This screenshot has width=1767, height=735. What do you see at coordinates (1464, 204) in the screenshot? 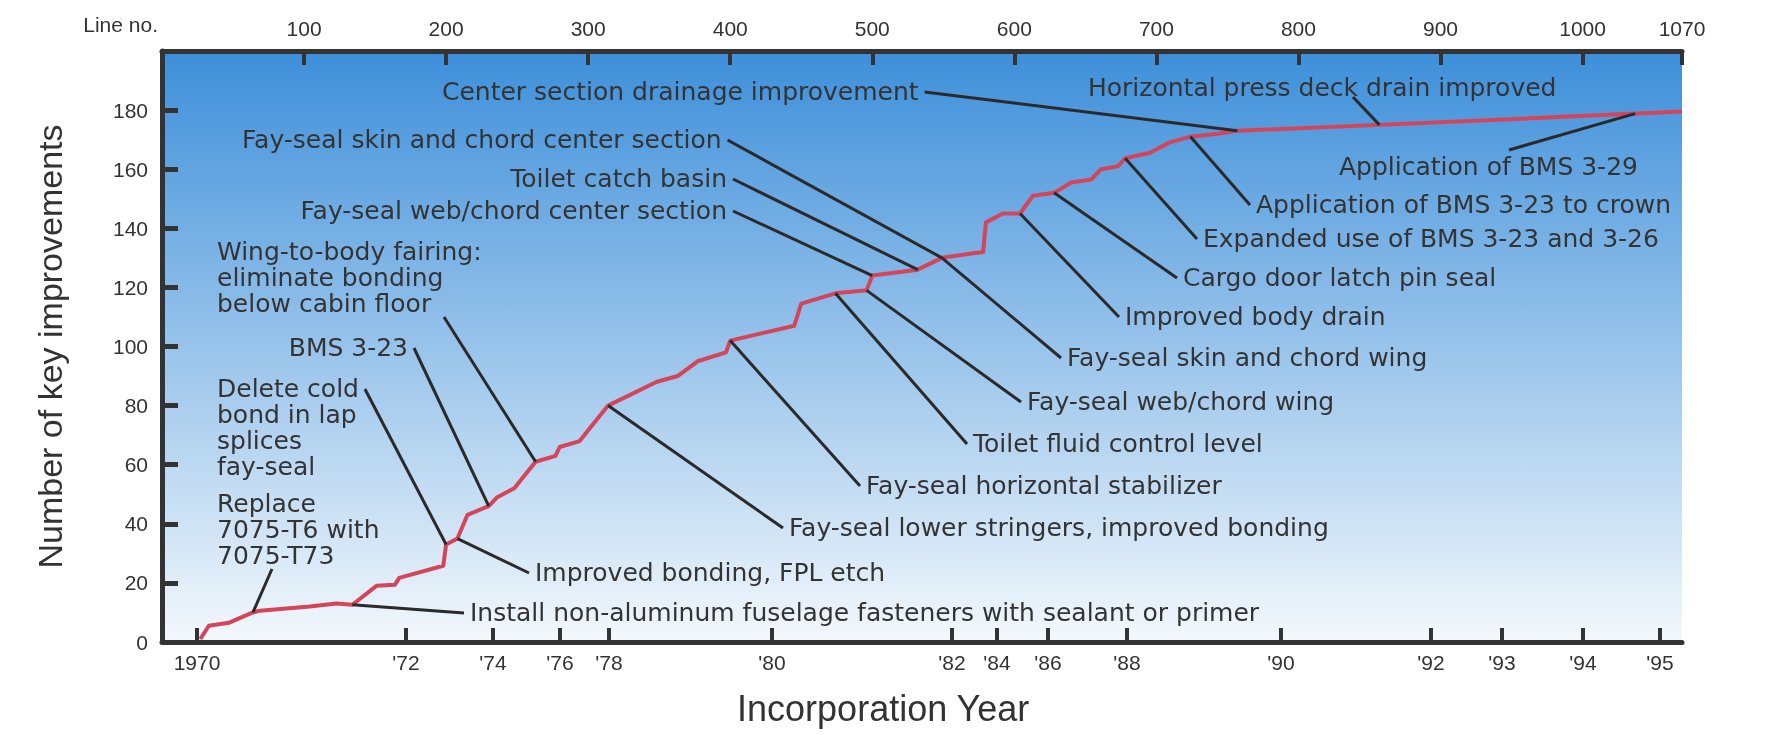
I see `annotation: Application of BMS 3-23 to crown` at bounding box center [1464, 204].